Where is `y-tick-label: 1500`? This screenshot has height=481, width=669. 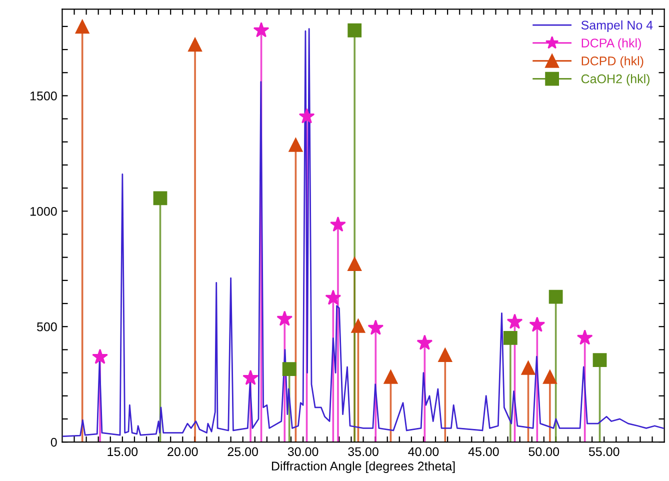 y-tick-label: 1500 is located at coordinates (43, 96).